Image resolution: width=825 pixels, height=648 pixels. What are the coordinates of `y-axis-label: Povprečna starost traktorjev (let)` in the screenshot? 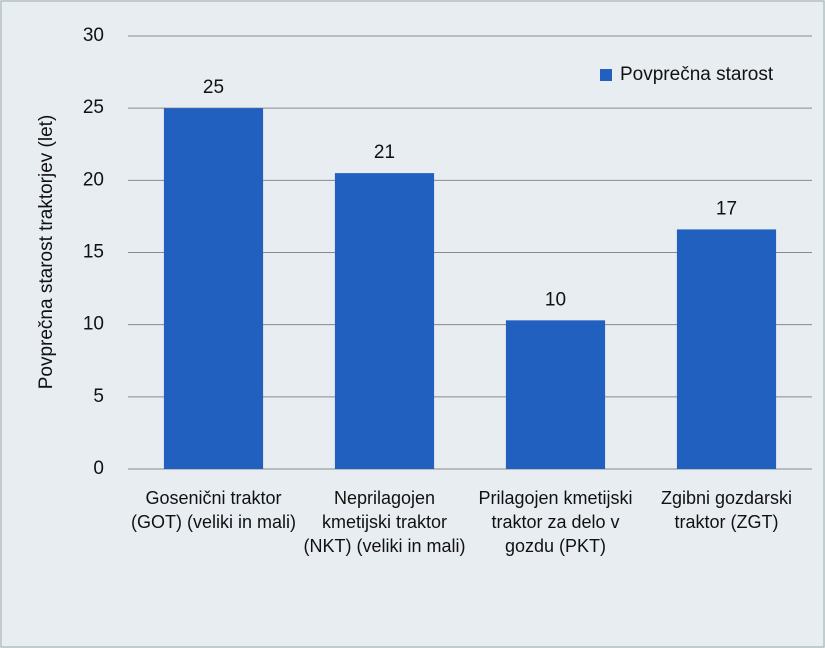 It's located at (46, 252).